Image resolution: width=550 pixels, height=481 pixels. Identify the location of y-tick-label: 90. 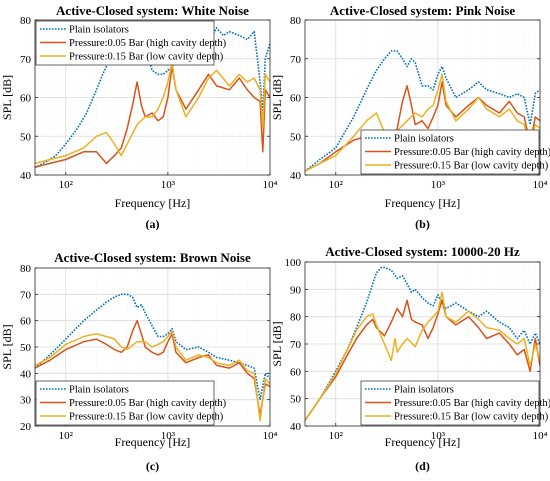
(296, 290).